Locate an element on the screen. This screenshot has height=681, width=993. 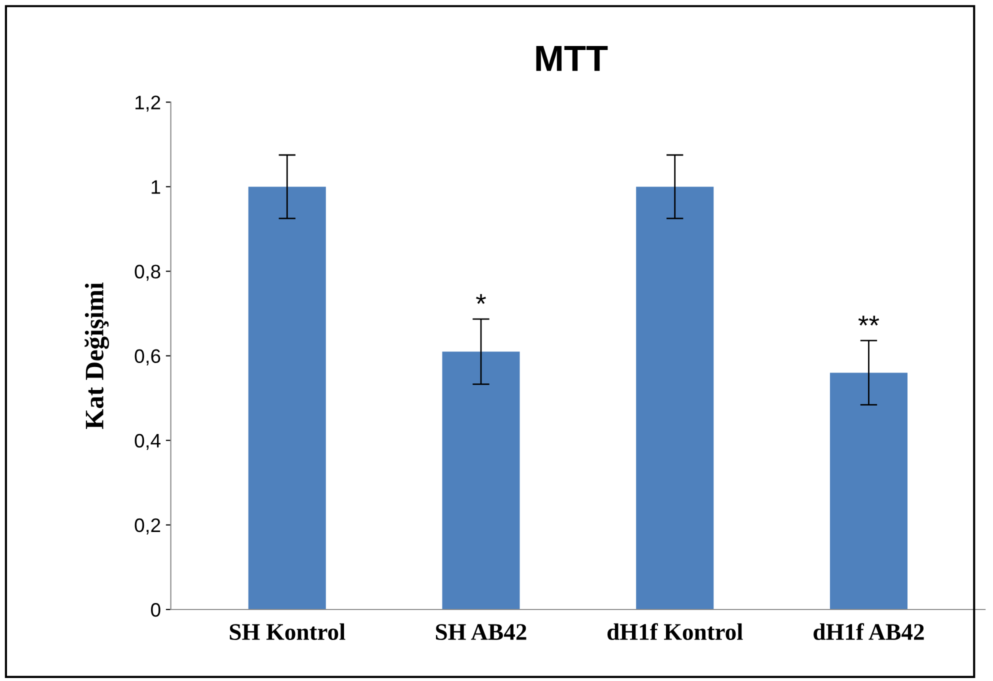
y-axis-title: Kat Değişimi is located at coordinates (97, 356).